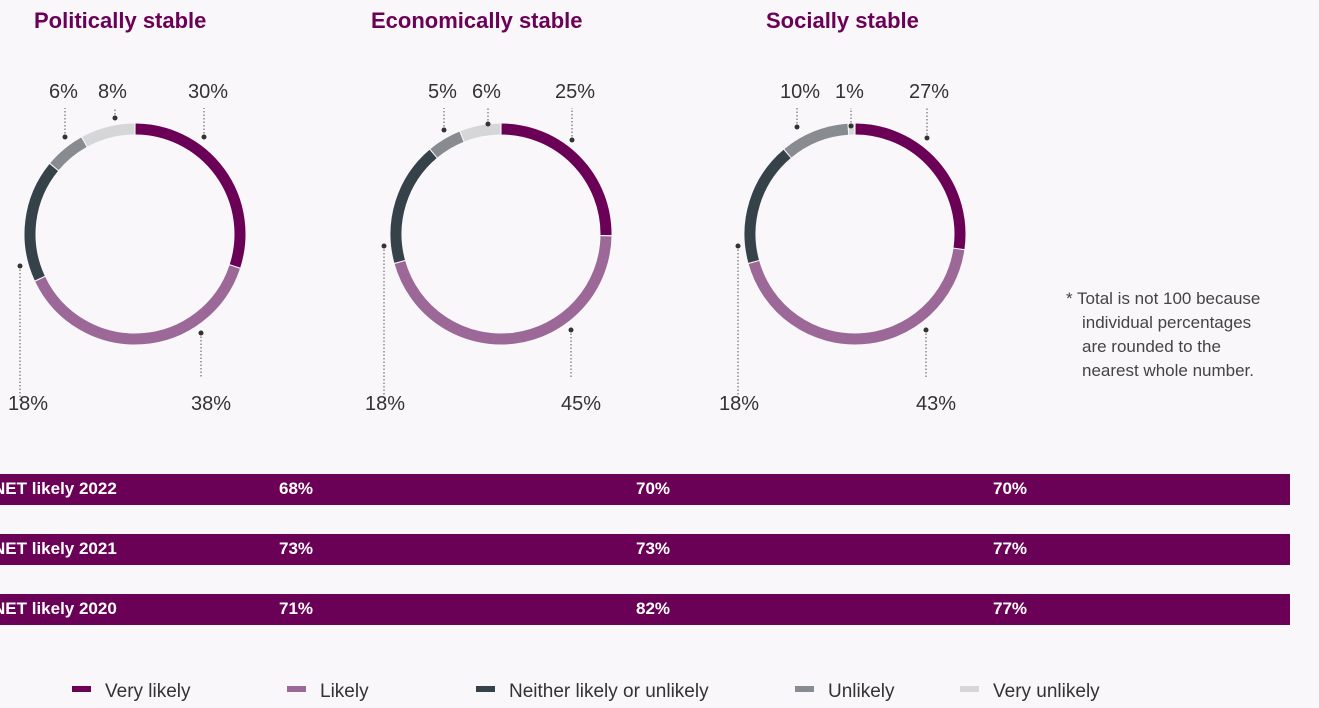 Image resolution: width=1319 pixels, height=708 pixels. Describe the element at coordinates (1168, 370) in the screenshot. I see `footnote-line: nearest whole number.` at that location.